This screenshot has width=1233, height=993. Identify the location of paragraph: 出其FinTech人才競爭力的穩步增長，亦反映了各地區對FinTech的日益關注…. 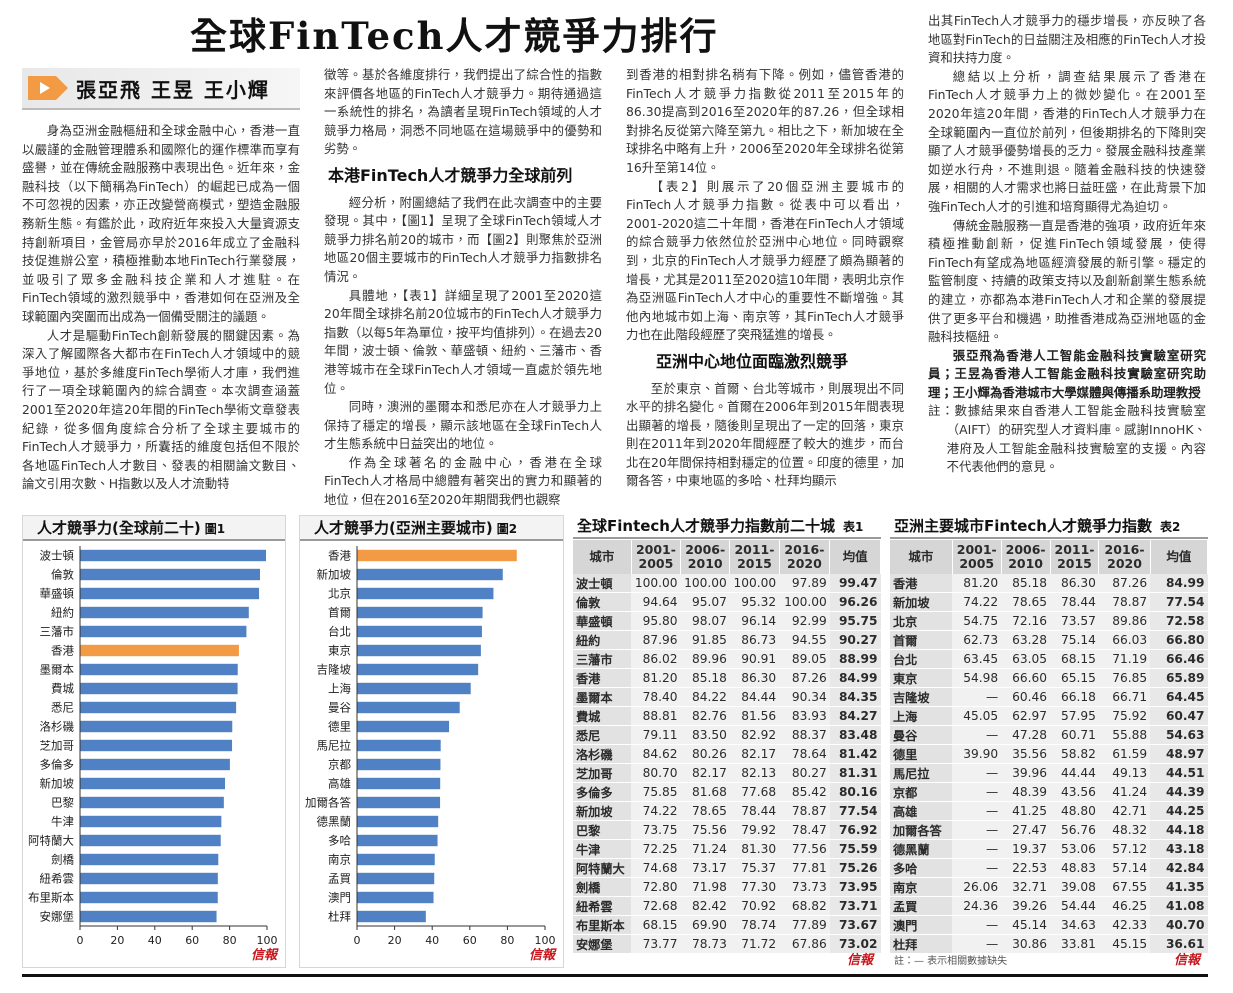
(1067, 39).